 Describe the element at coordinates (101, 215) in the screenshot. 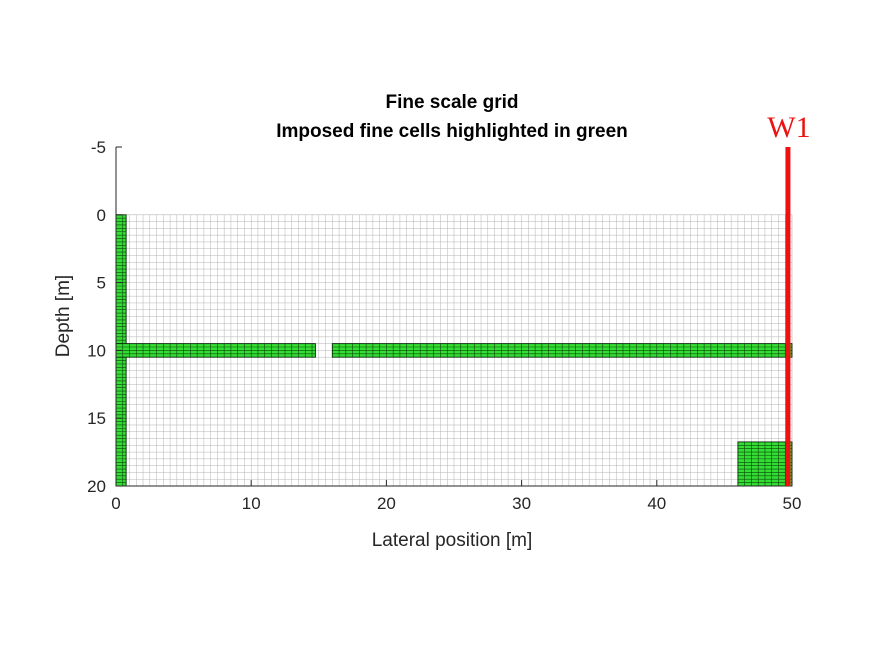

I see `y-tick-label: 0` at that location.